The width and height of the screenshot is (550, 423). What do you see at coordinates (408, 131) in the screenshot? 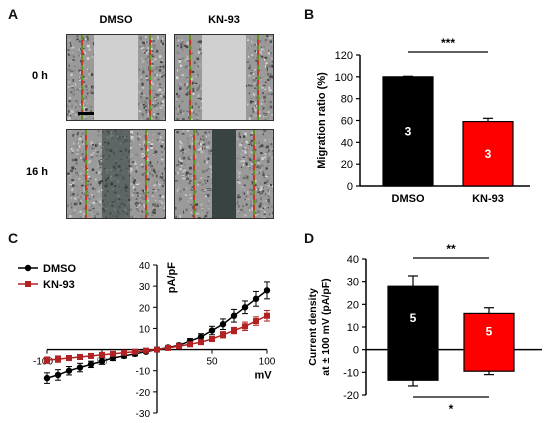
I see `bar-count-label: 3` at bounding box center [408, 131].